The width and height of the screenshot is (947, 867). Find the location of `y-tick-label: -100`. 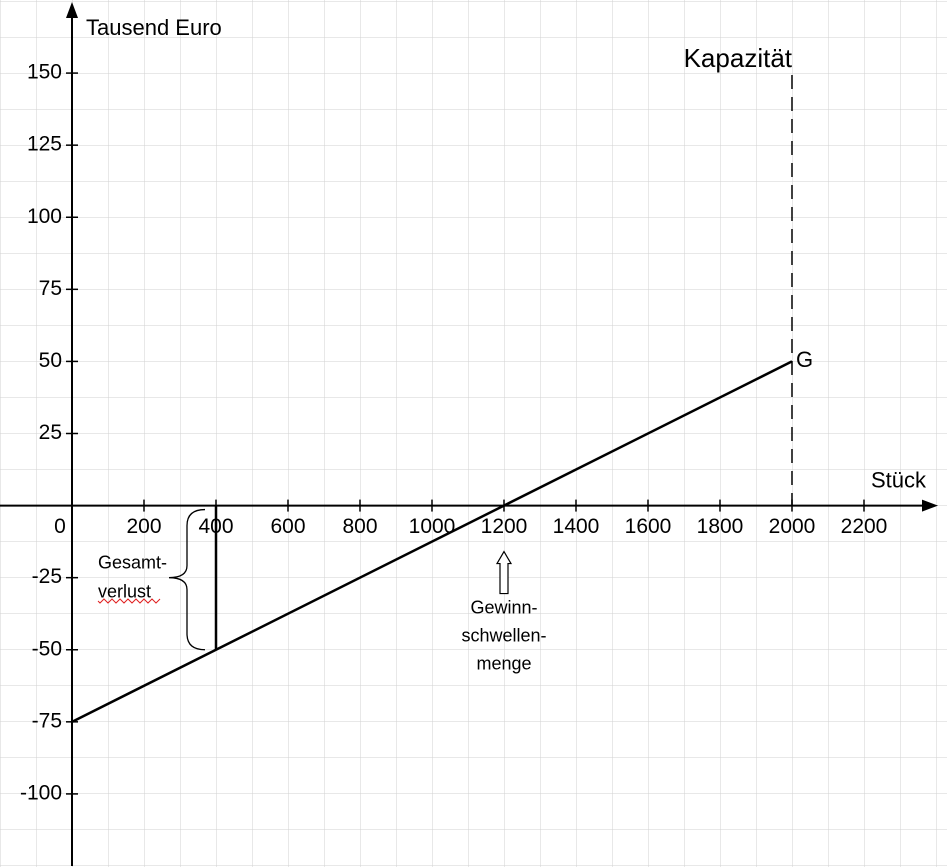

y-tick-label: -100 is located at coordinates (41, 792).